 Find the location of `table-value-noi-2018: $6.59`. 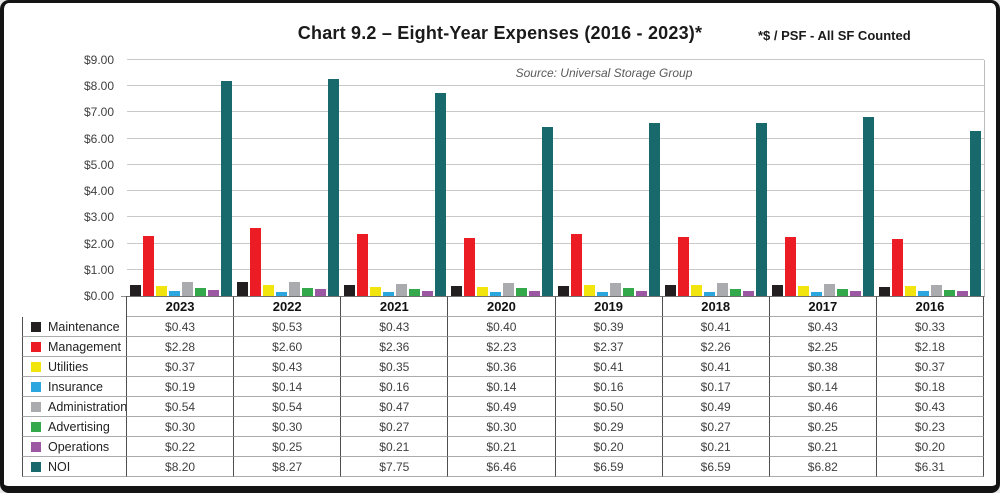

table-value-noi-2018: $6.59 is located at coordinates (716, 467).